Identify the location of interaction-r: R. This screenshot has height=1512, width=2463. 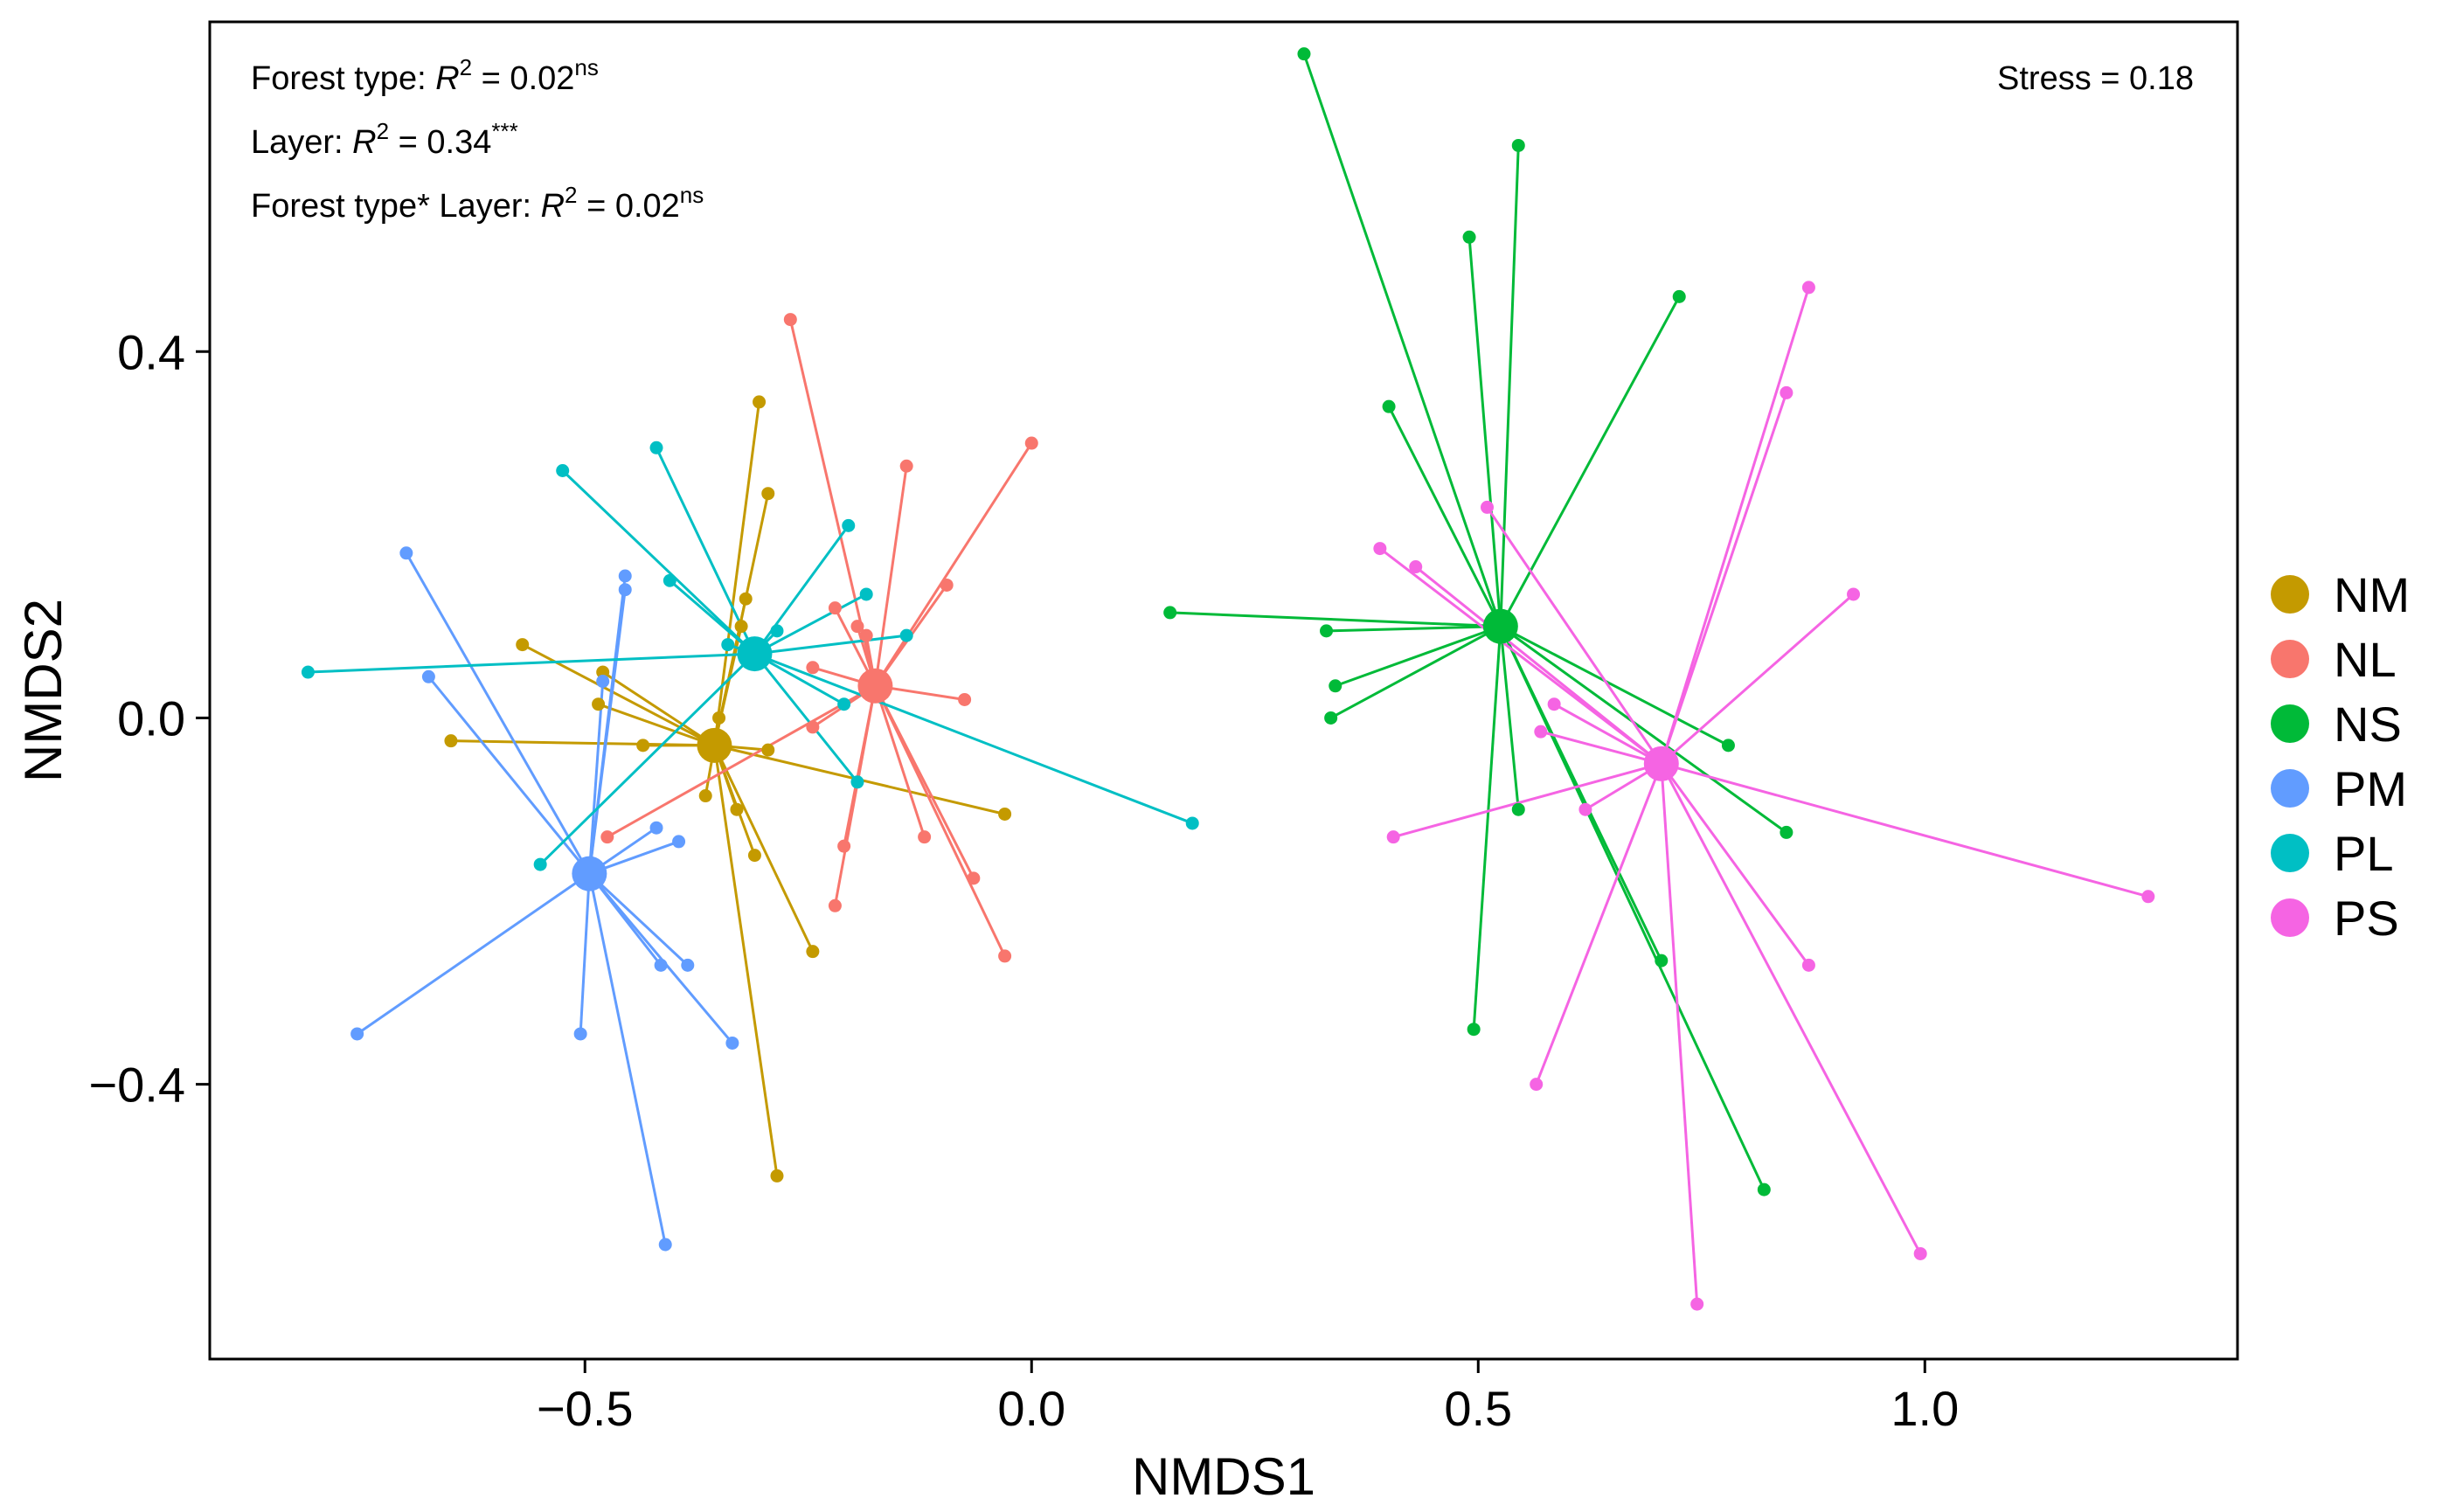
(553, 206).